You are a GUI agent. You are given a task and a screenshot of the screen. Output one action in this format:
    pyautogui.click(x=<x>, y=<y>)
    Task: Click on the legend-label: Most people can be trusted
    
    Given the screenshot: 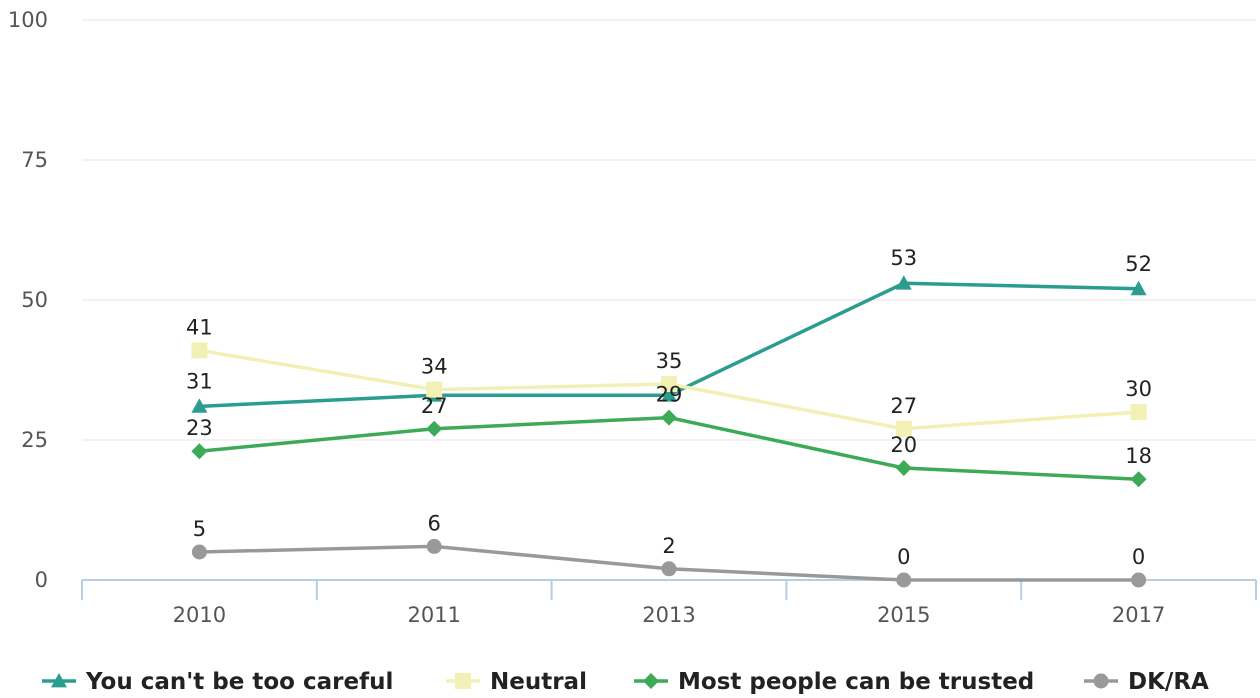 What is the action you would take?
    pyautogui.click(x=856, y=682)
    